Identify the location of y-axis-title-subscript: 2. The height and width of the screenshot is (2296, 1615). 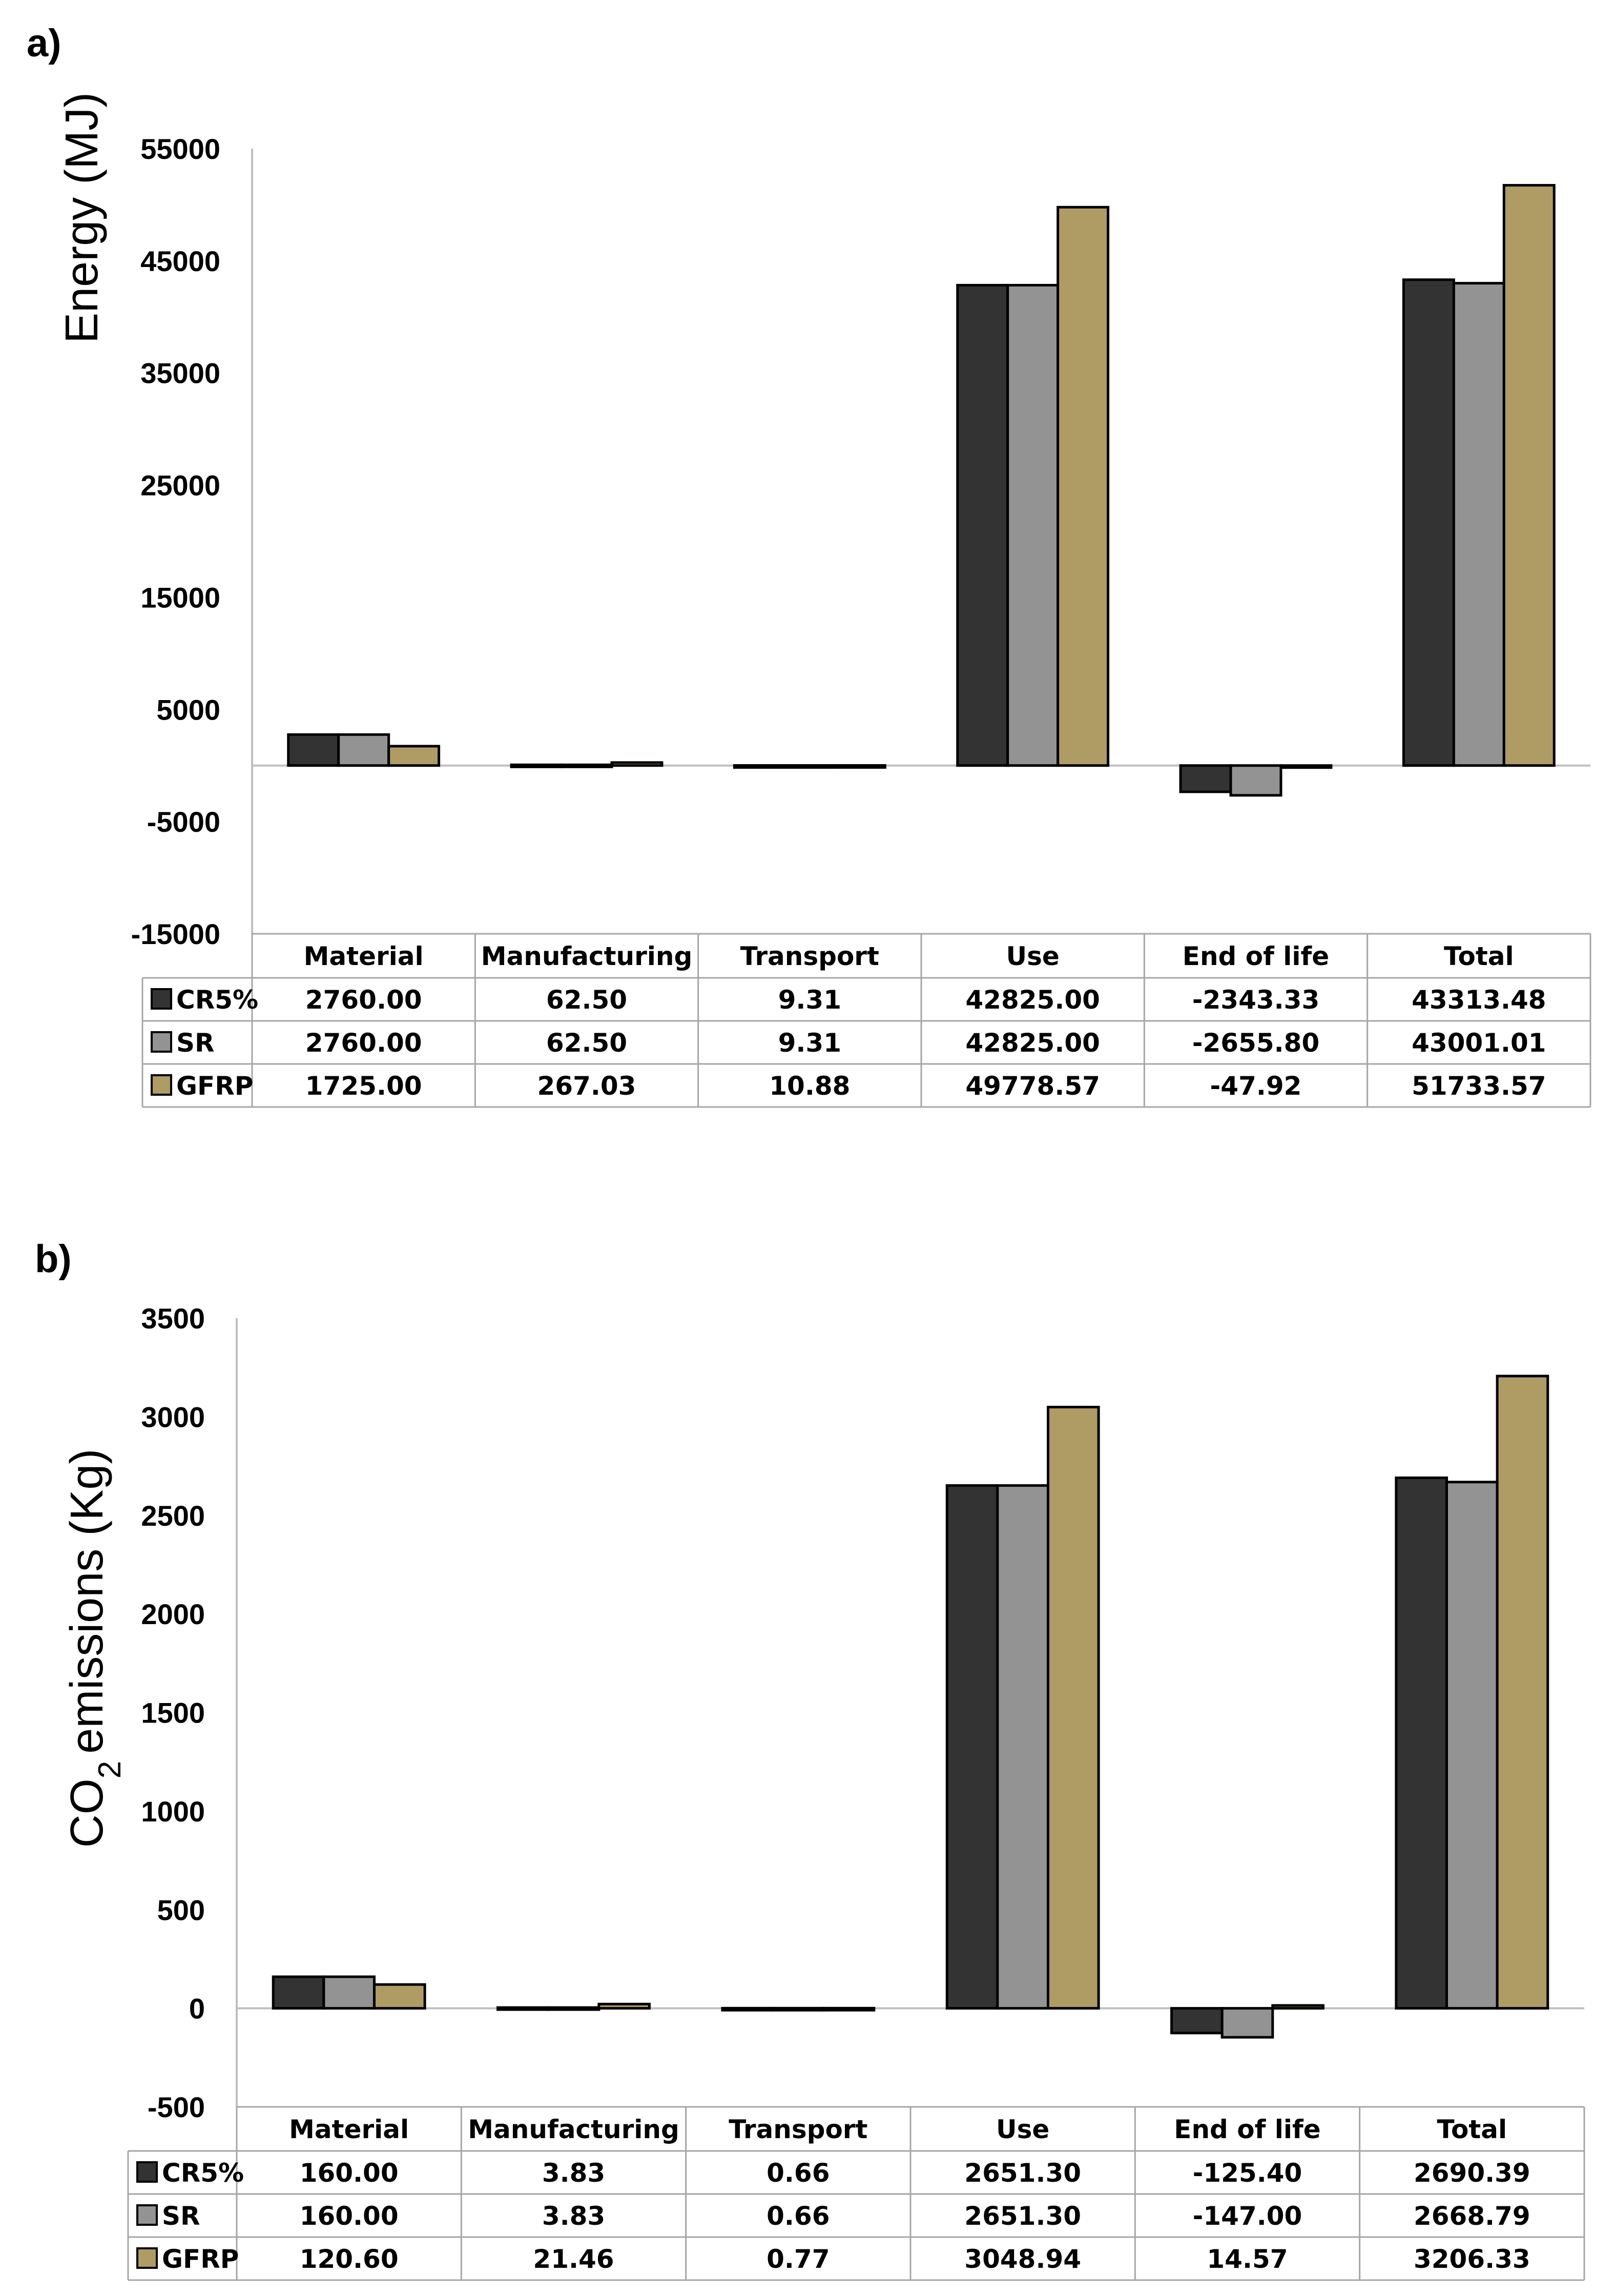
(110, 1769).